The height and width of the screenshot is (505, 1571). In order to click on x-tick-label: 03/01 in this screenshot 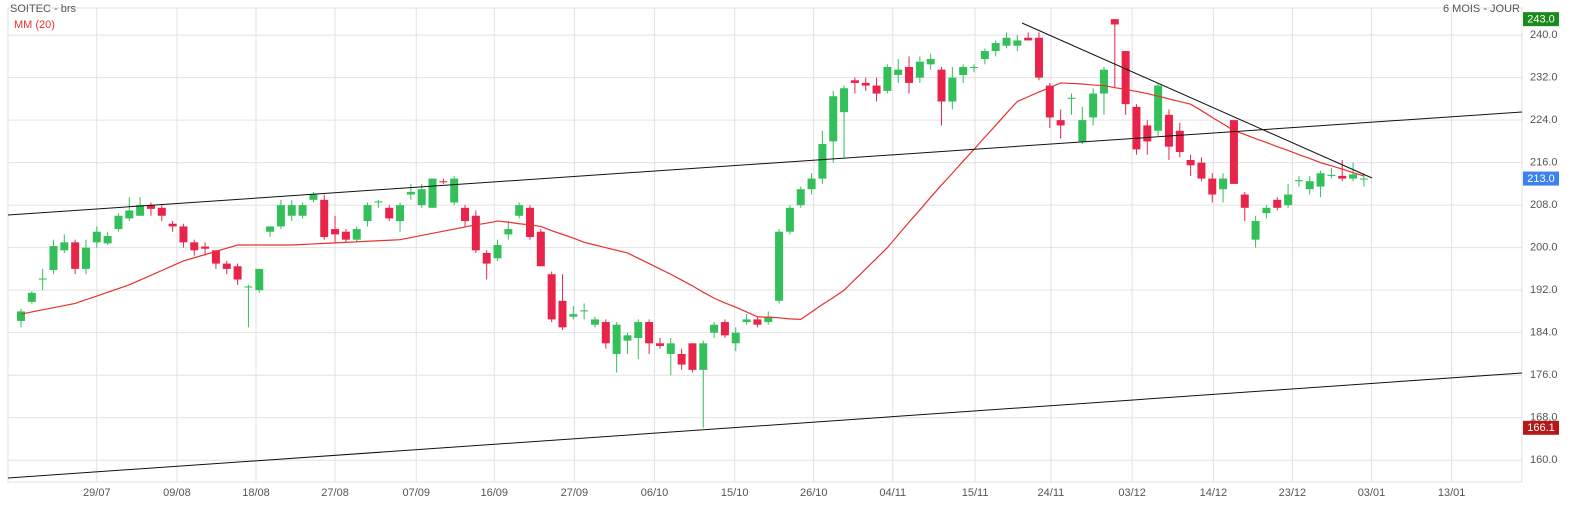, I will do `click(1372, 493)`.